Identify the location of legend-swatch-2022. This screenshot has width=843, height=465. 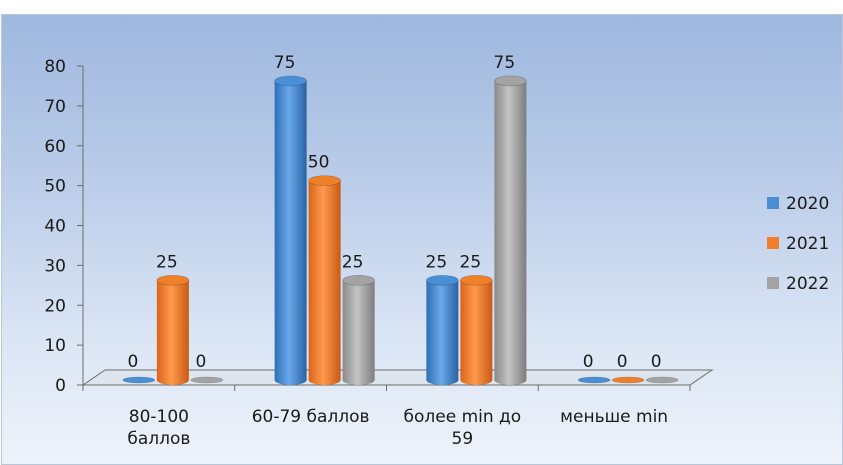
(773, 283).